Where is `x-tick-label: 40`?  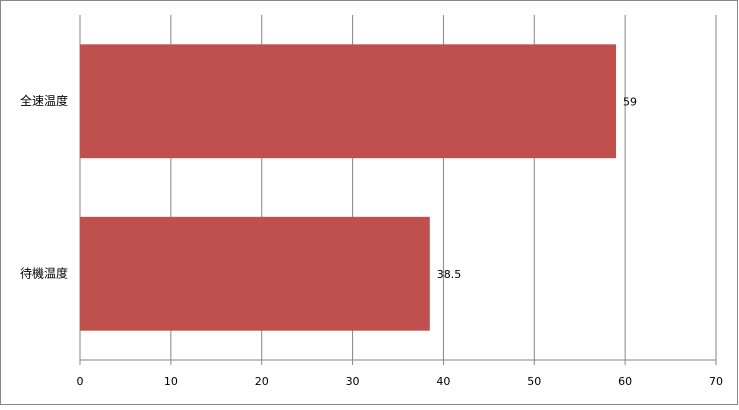
x-tick-label: 40 is located at coordinates (443, 381).